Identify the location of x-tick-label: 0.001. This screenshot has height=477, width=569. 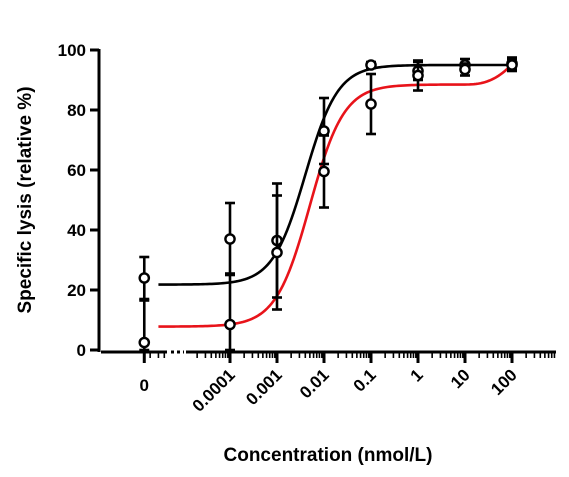
(264, 387).